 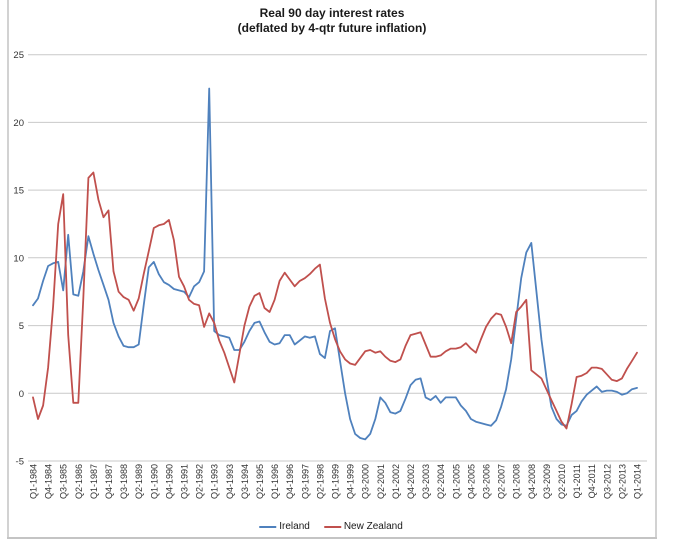 I want to click on x-axis-label: Q4-2005, so click(x=471, y=481).